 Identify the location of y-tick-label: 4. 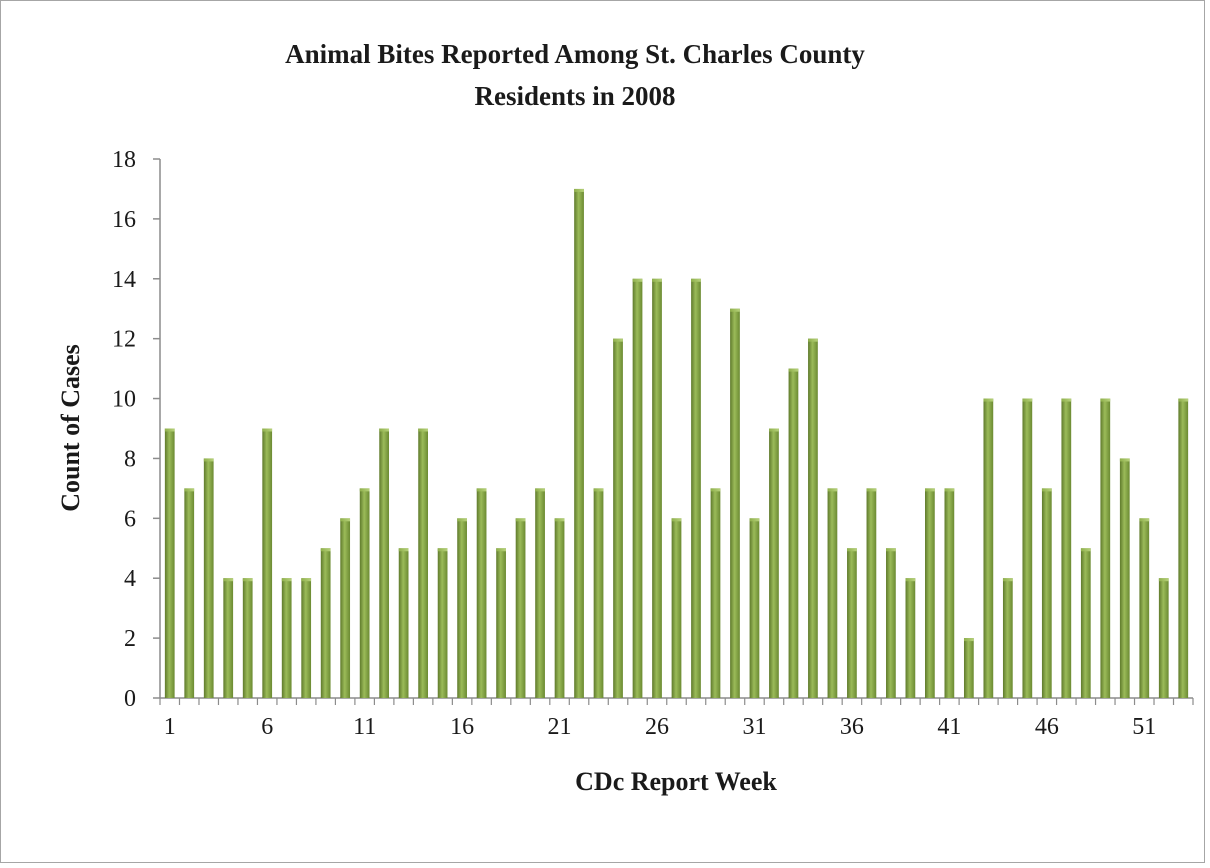
(130, 579).